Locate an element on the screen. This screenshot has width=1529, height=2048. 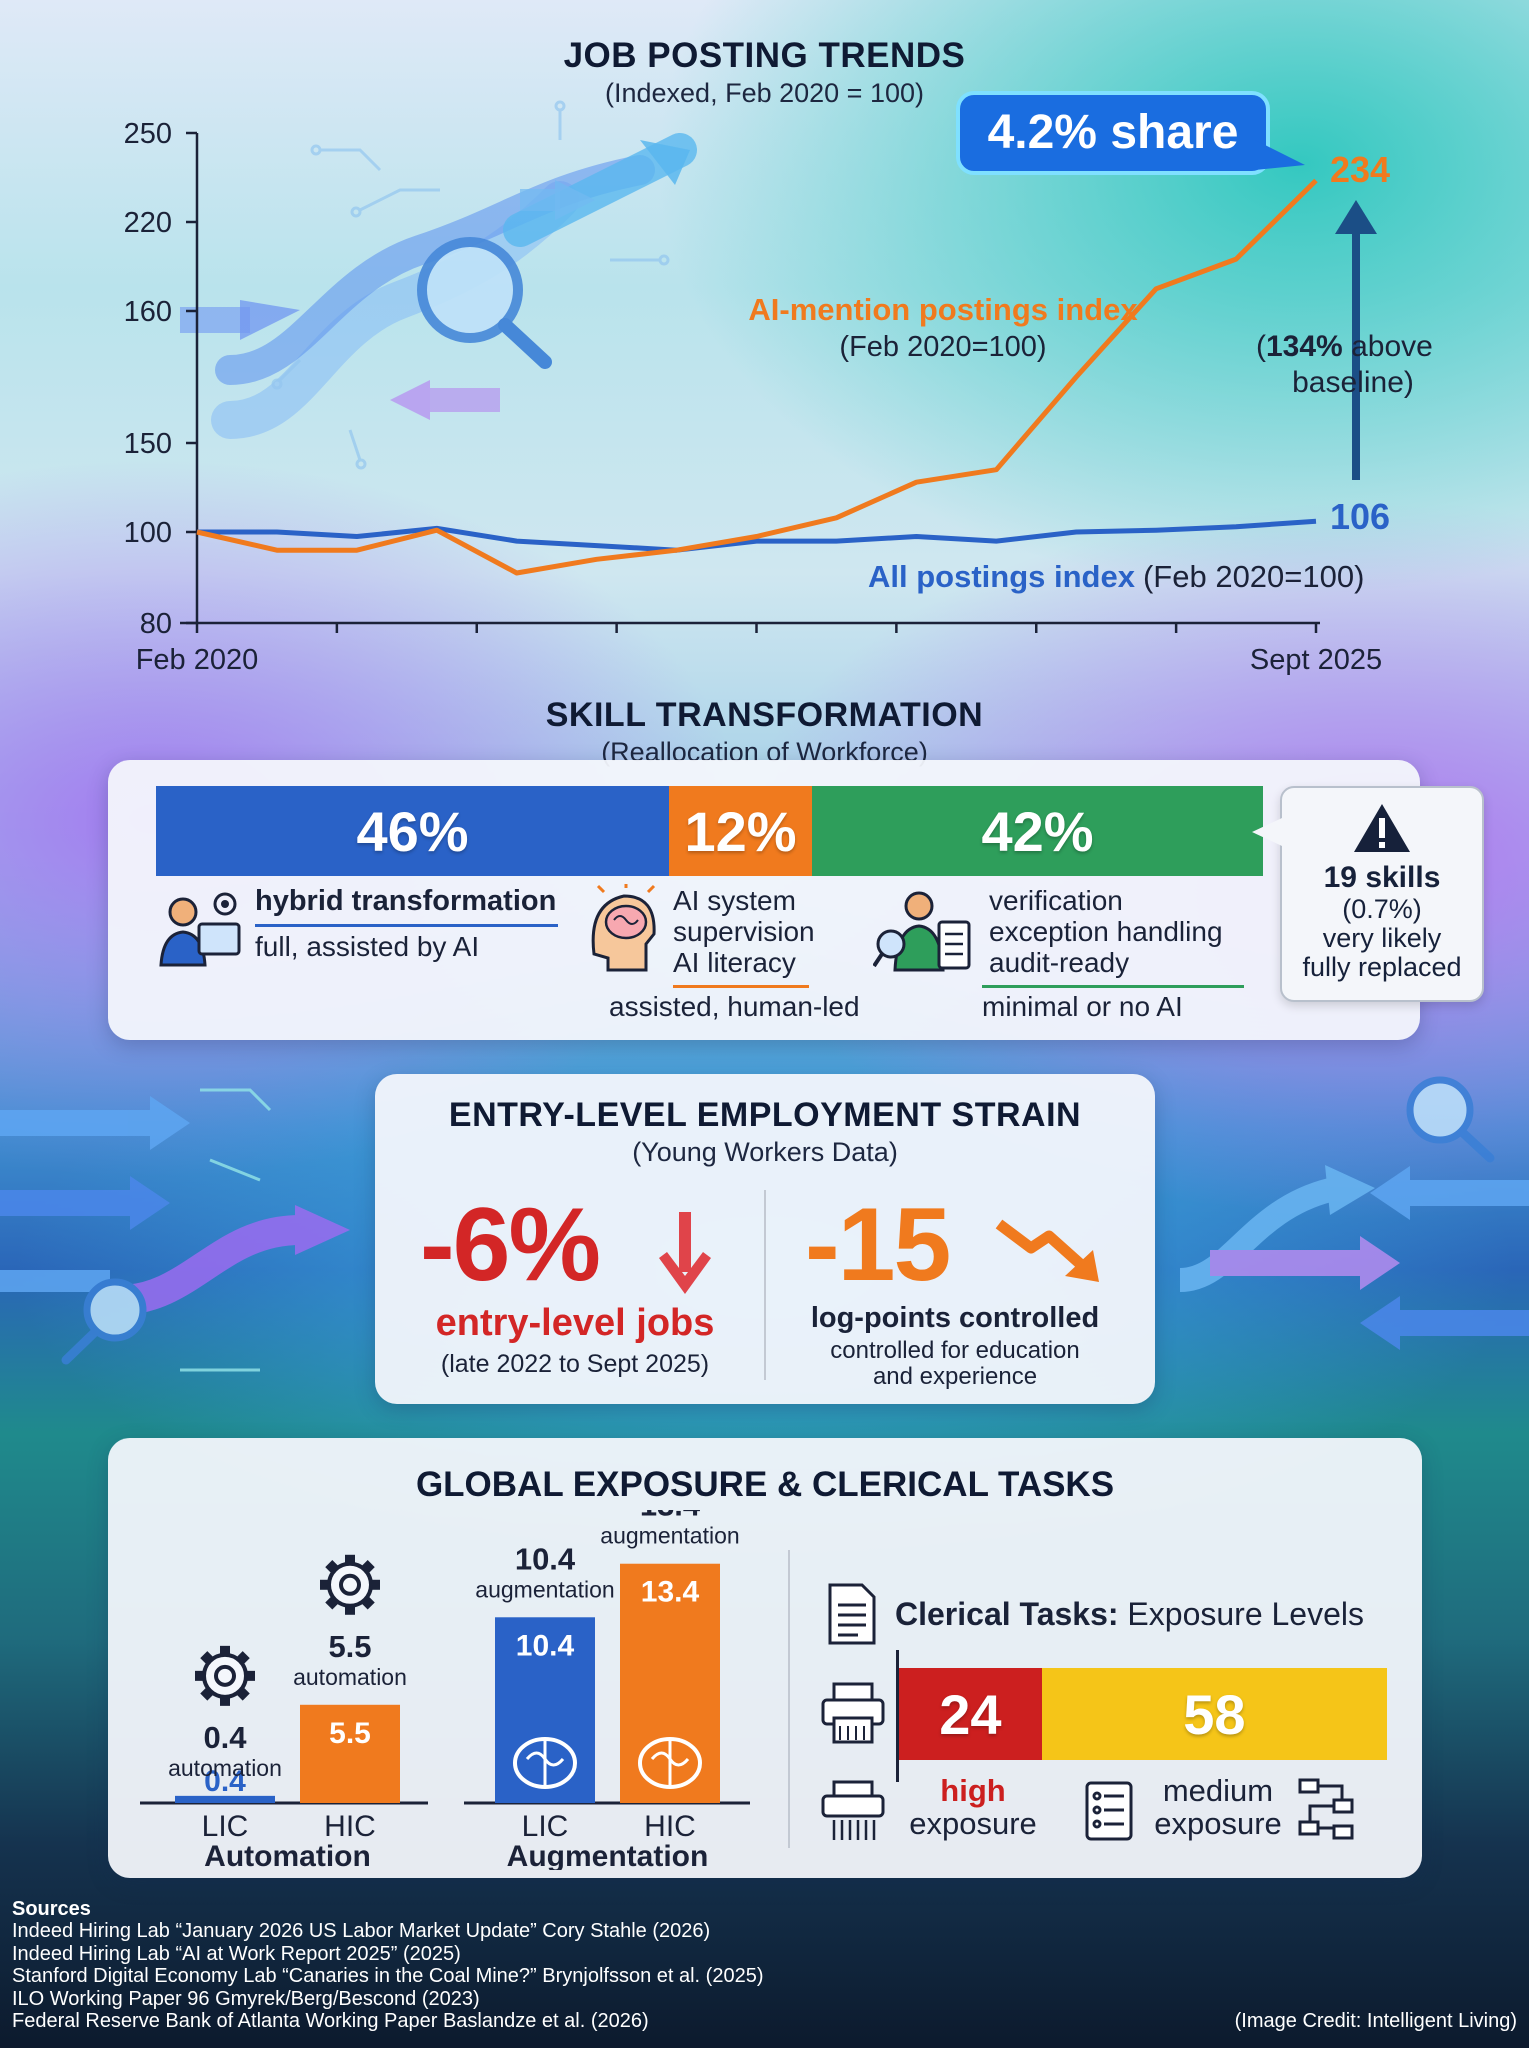
entry-right-sub2: and experience is located at coordinates (955, 1376).